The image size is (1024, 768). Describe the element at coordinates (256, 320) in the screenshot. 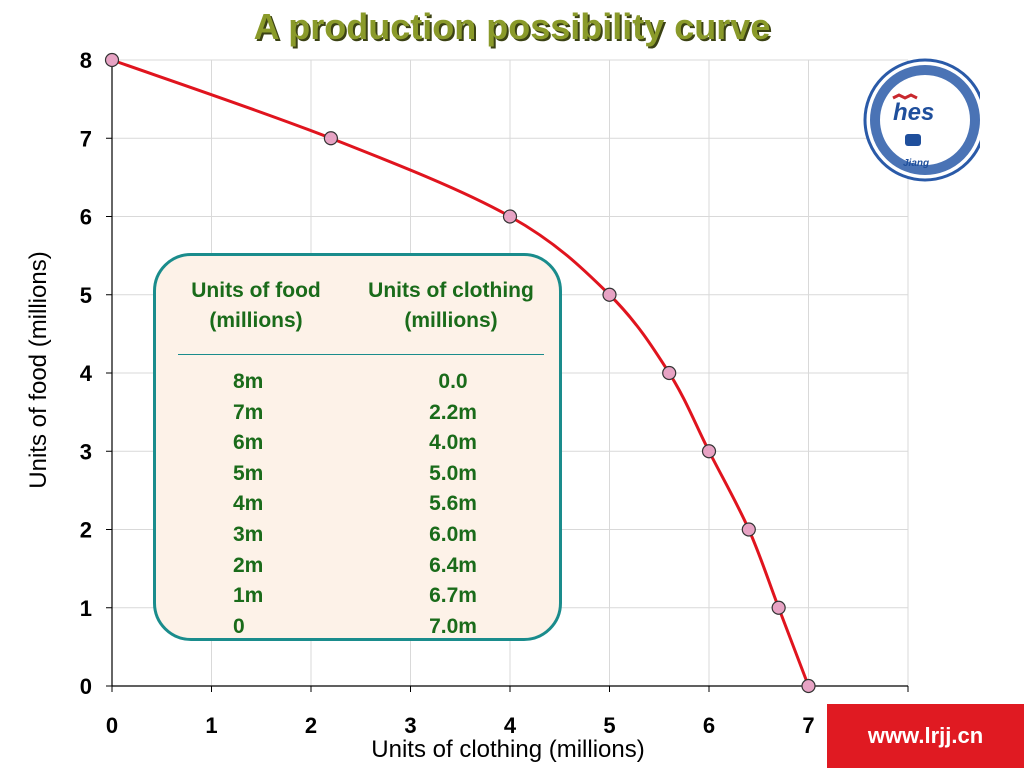

I see `table-header-food-line2: (millions)` at that location.